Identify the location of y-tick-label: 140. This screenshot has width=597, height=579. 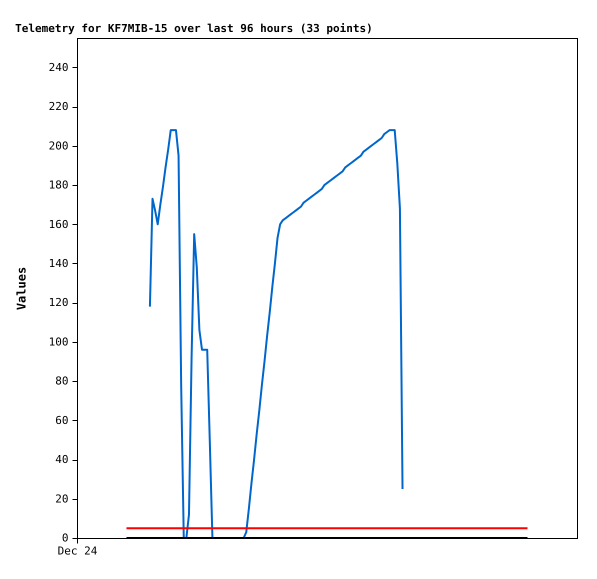
(58, 263).